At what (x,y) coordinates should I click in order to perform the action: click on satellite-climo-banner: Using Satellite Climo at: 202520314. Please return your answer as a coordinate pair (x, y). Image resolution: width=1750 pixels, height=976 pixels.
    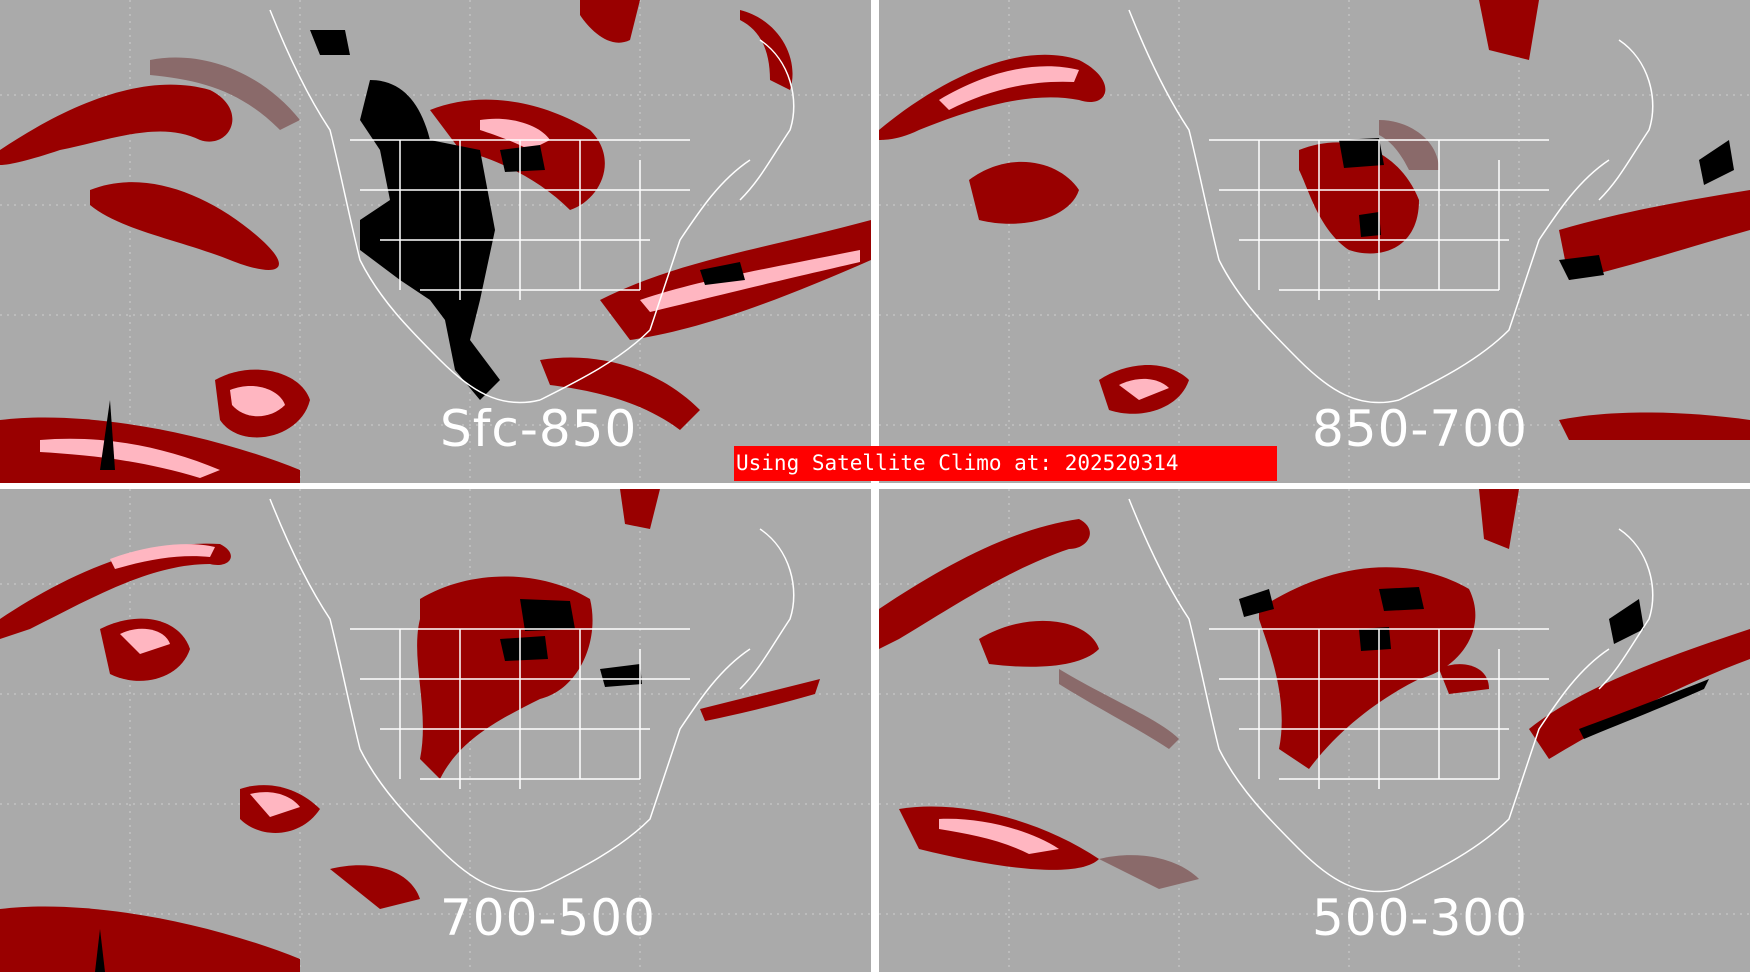
    Looking at the image, I should click on (1005, 463).